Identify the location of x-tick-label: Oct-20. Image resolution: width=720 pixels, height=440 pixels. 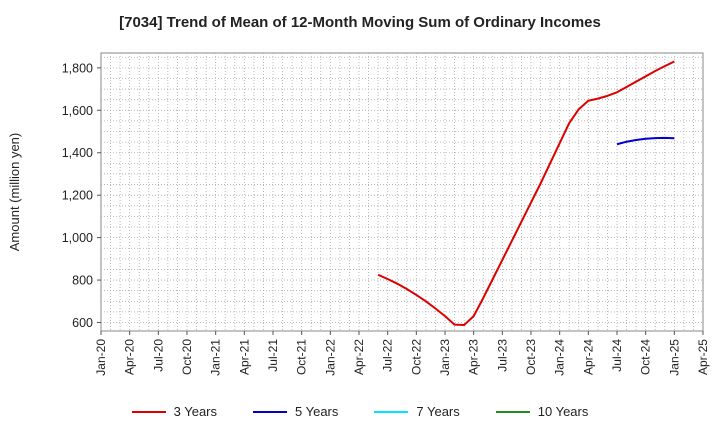
(187, 357).